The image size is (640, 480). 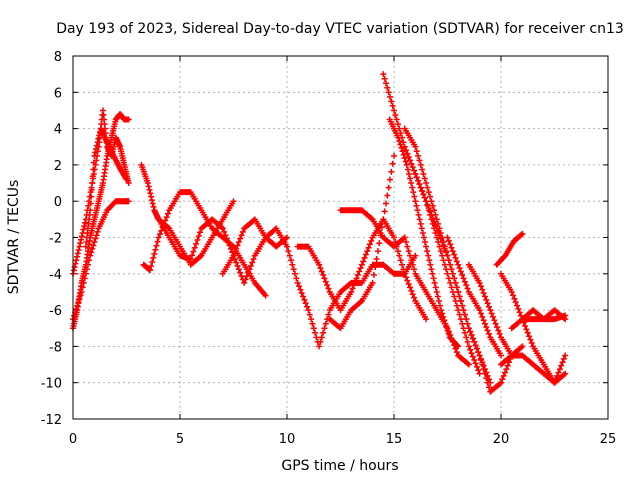 What do you see at coordinates (55, 311) in the screenshot?
I see `y-tick-label: -6` at bounding box center [55, 311].